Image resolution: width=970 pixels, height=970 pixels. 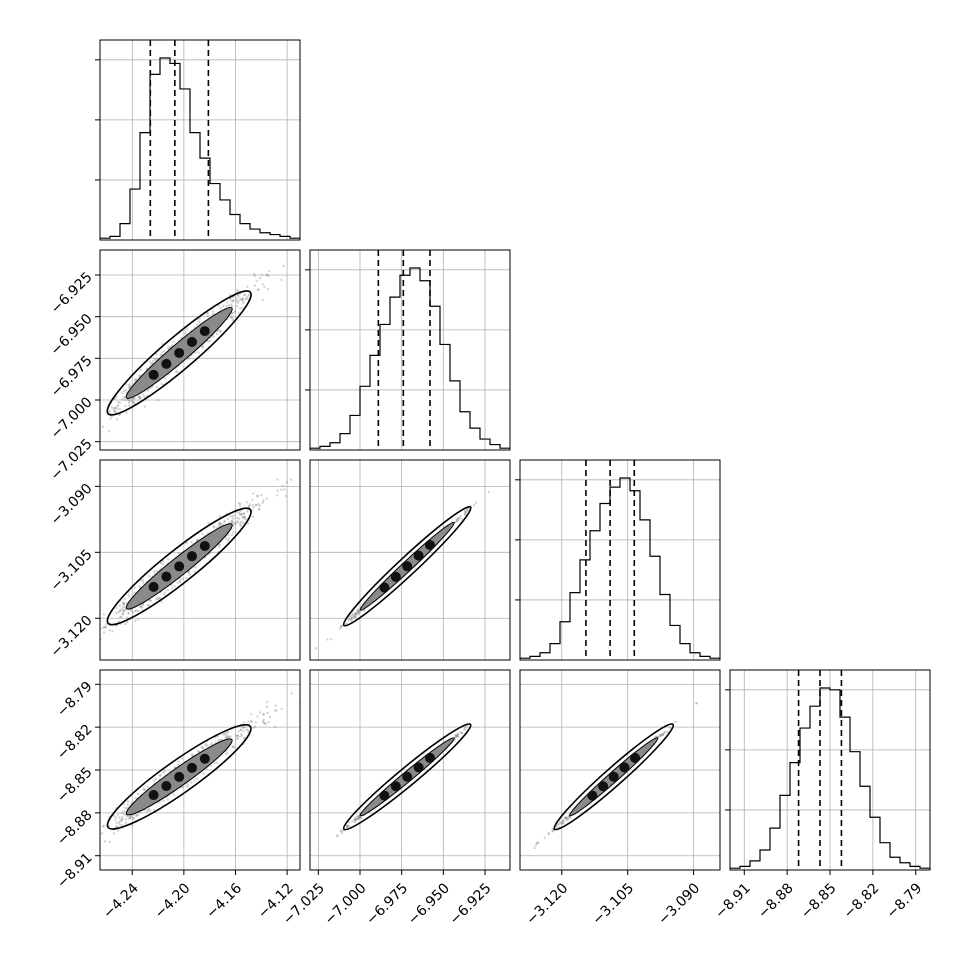 I want to click on histogram-step, so click(x=620, y=568).